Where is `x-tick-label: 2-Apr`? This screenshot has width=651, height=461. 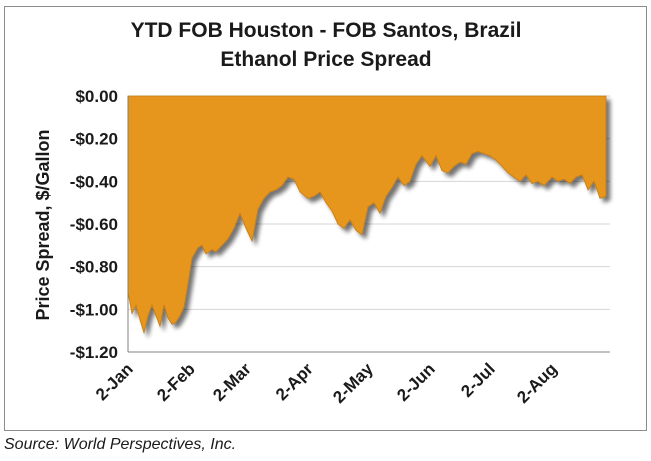
x-tick-label: 2-Apr is located at coordinates (294, 381).